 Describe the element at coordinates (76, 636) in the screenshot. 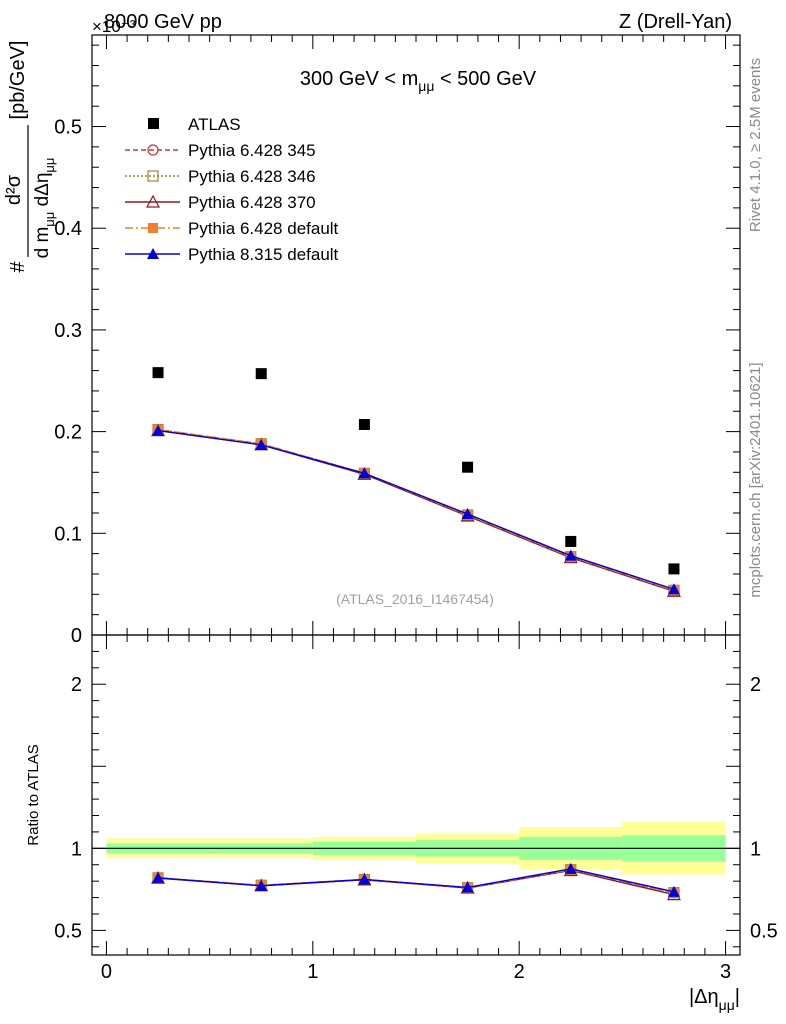

I see `y-tick-label: 0` at that location.